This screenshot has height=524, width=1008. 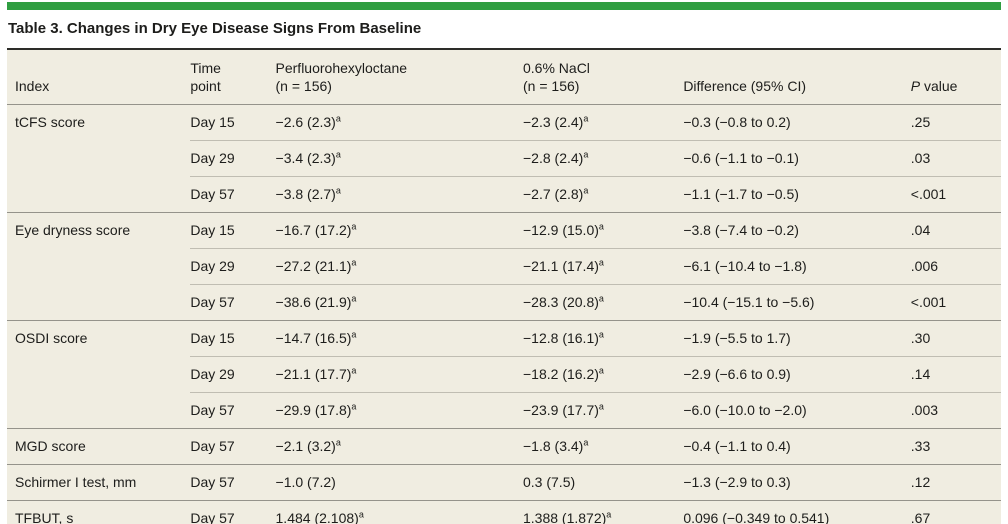 What do you see at coordinates (551, 86) in the screenshot?
I see `header-nacl-line2: (n = 156)` at bounding box center [551, 86].